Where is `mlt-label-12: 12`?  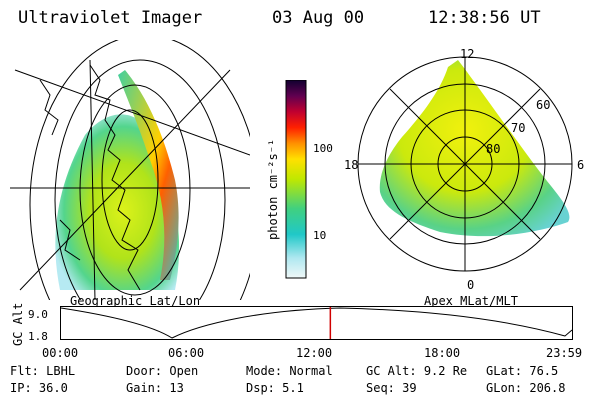 mlt-label-12: 12 is located at coordinates (467, 54).